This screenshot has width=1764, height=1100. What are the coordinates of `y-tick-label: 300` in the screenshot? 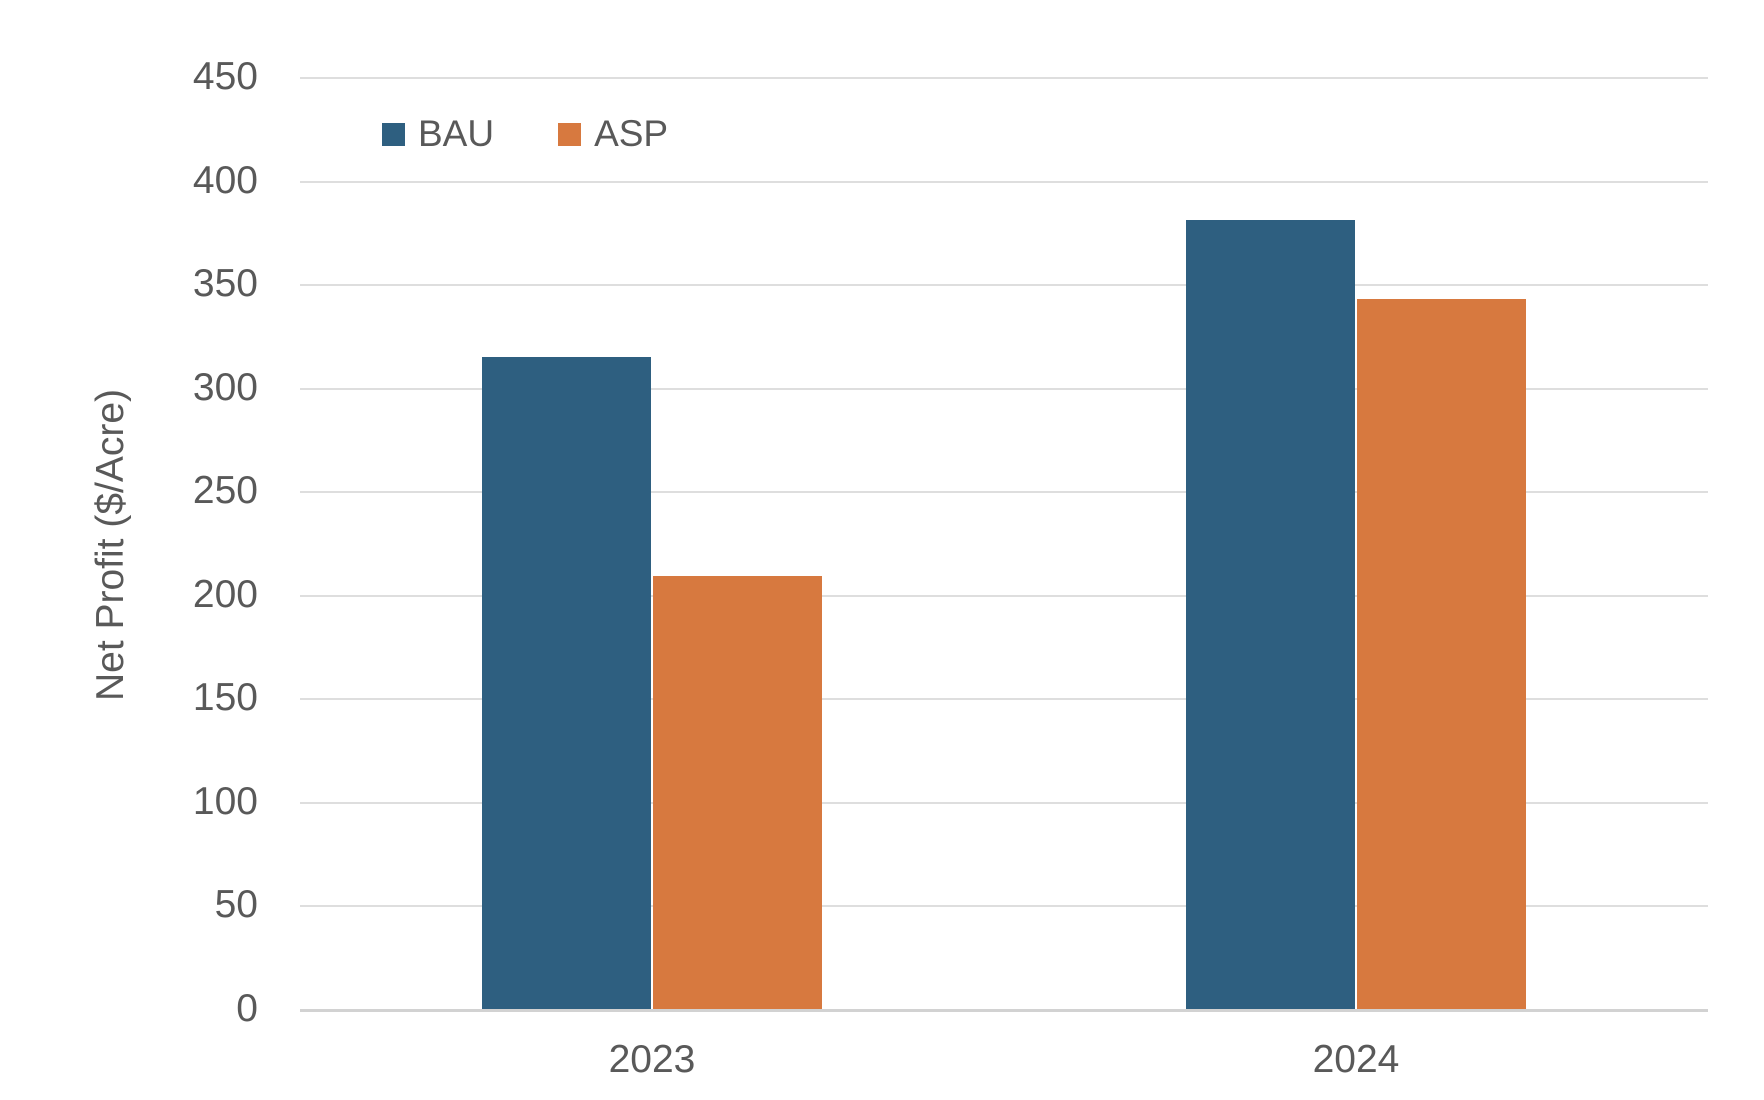 It's located at (225, 387).